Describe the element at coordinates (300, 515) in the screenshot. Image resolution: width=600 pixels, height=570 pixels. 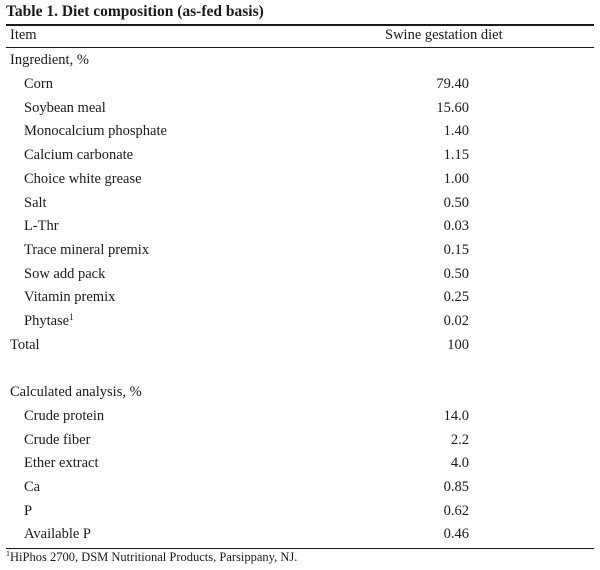
I see `table-row: P 0.62` at that location.